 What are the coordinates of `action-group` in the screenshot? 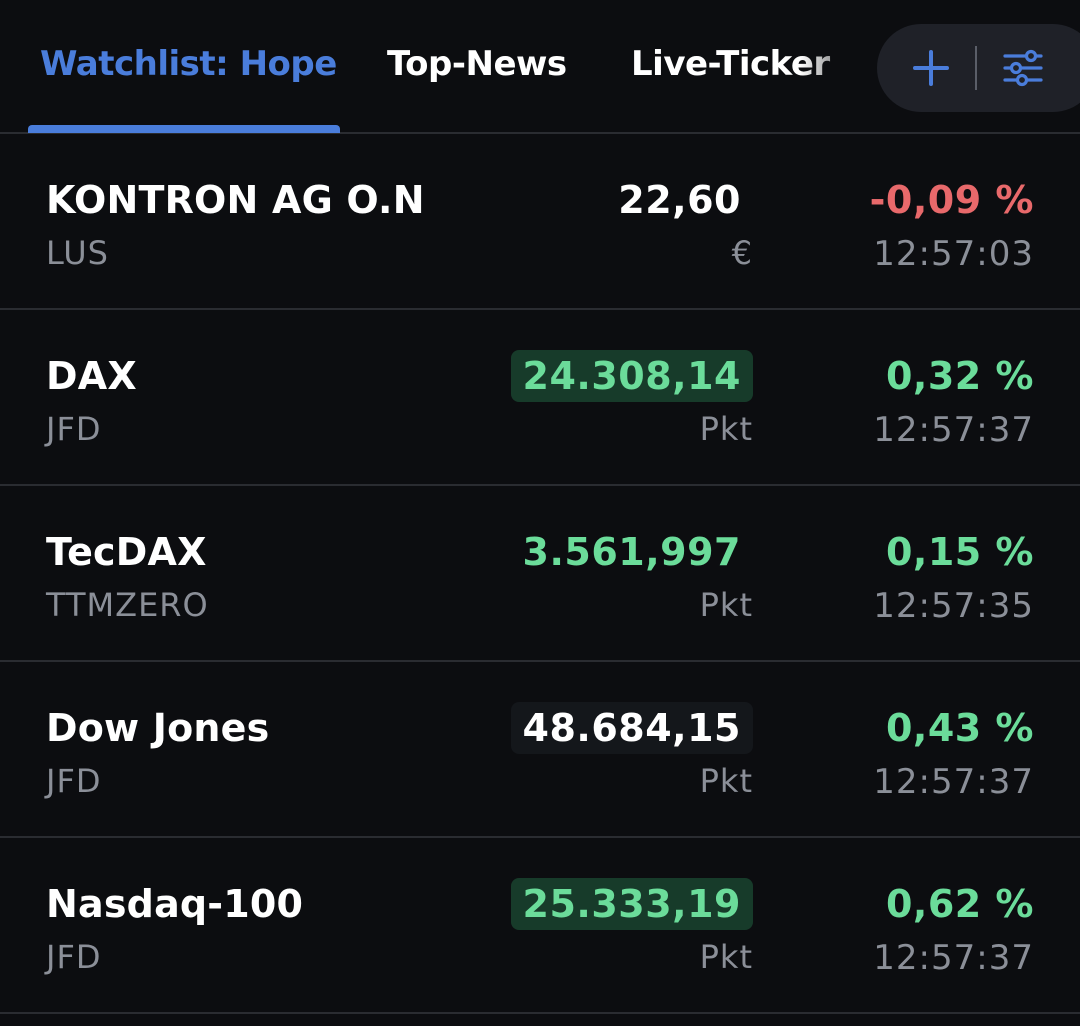 It's located at (978, 68).